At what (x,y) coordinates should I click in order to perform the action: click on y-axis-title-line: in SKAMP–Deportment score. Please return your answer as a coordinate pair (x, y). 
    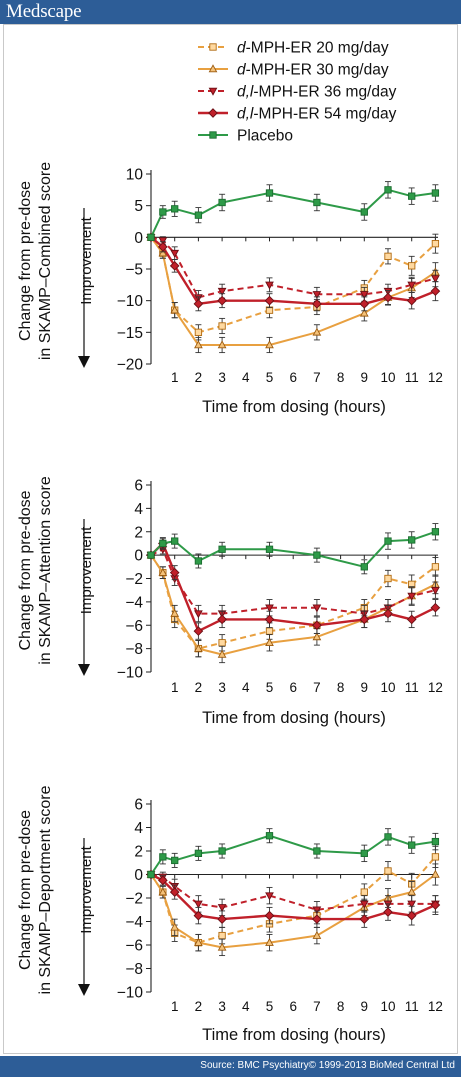
    Looking at the image, I should click on (45, 889).